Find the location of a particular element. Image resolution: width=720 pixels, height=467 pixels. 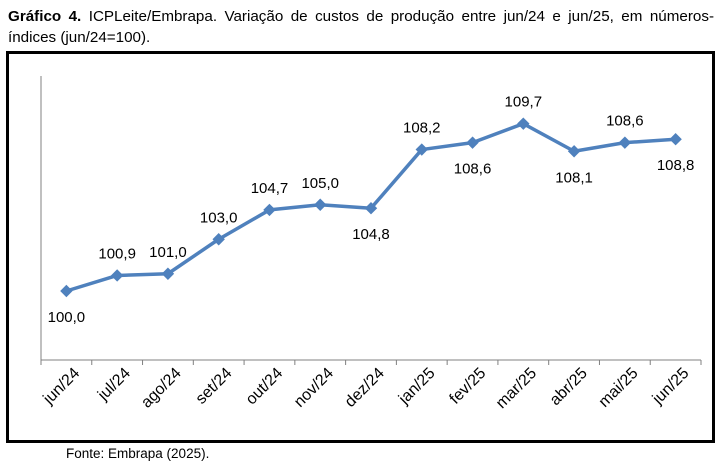

caption-label: Gráfico 4. is located at coordinates (45, 16).